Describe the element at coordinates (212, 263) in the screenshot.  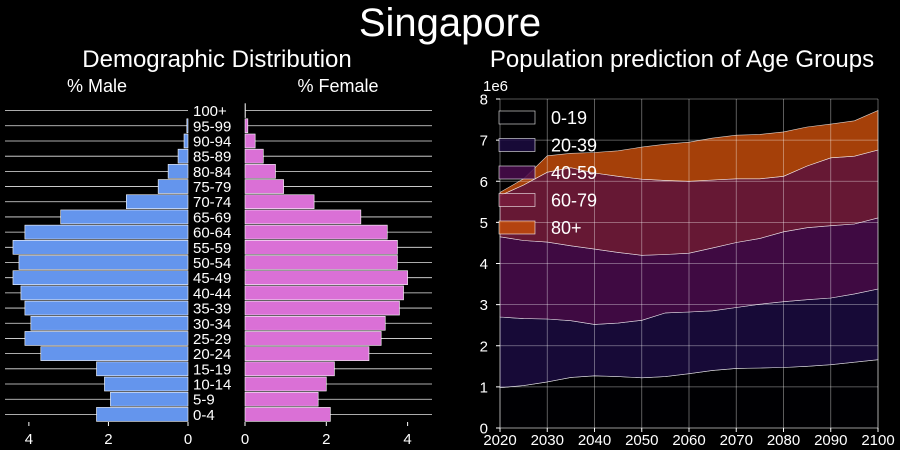
I see `age-group-label: 50-54` at that location.